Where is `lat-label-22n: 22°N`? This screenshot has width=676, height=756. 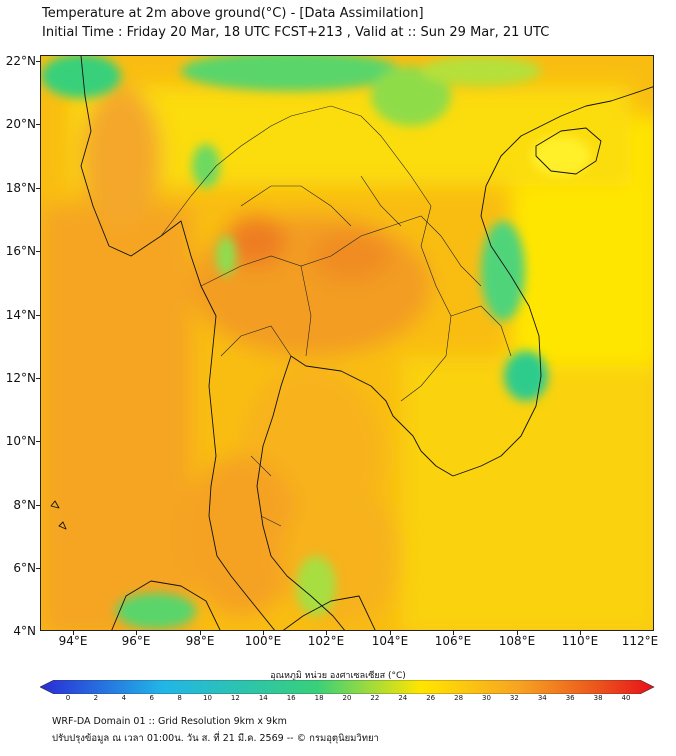
lat-label-22n: 22°N is located at coordinates (20, 61).